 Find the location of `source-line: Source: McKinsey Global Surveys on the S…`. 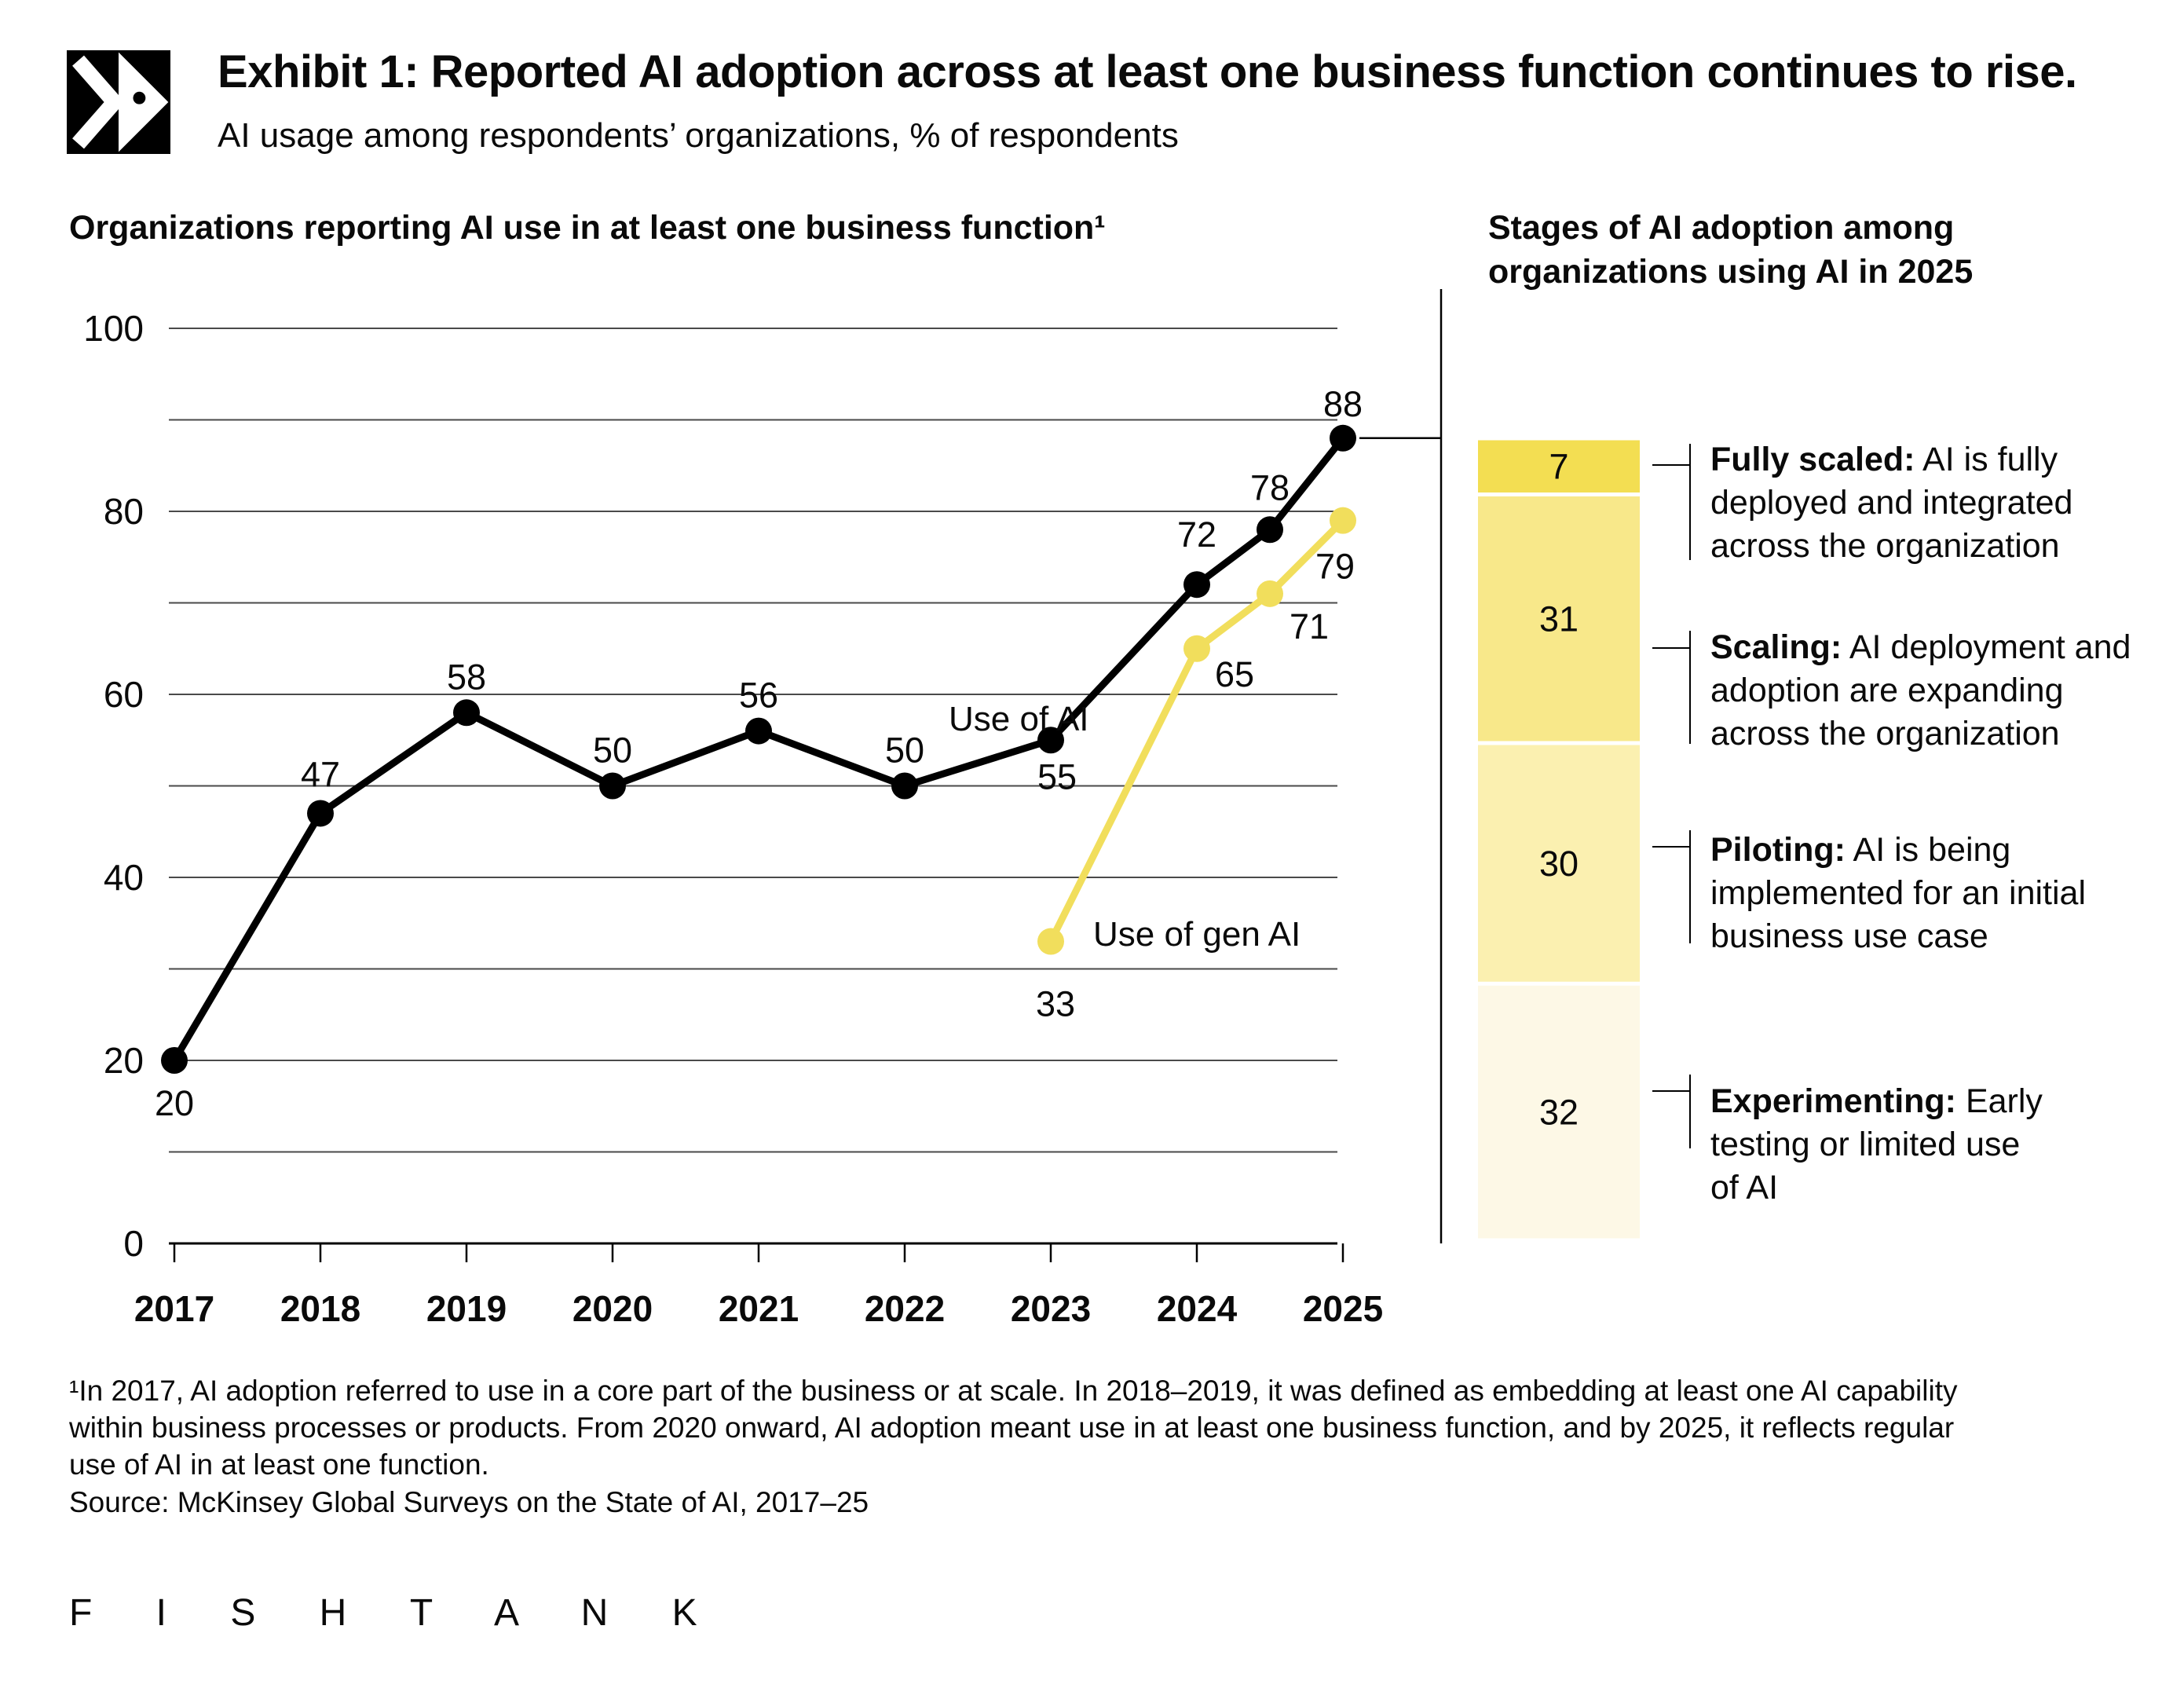

source-line: Source: McKinsey Global Surveys on the S… is located at coordinates (469, 1502).